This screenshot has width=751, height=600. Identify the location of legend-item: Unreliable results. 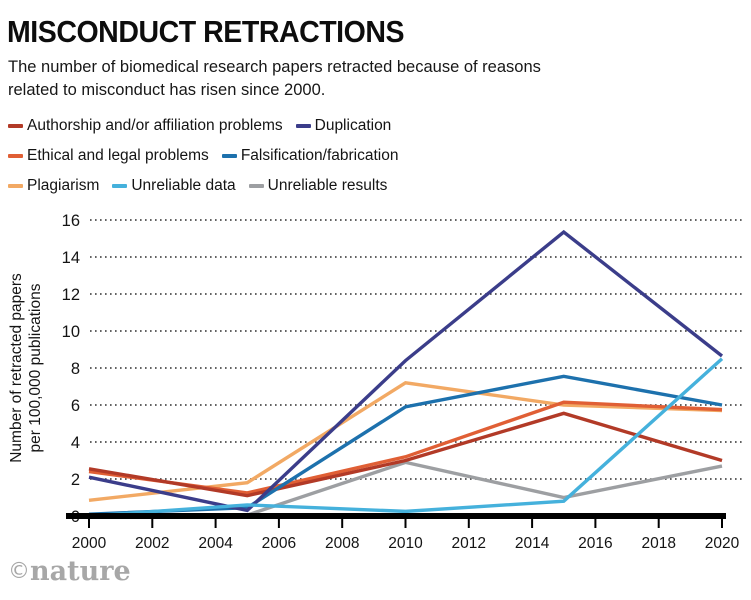
(318, 186).